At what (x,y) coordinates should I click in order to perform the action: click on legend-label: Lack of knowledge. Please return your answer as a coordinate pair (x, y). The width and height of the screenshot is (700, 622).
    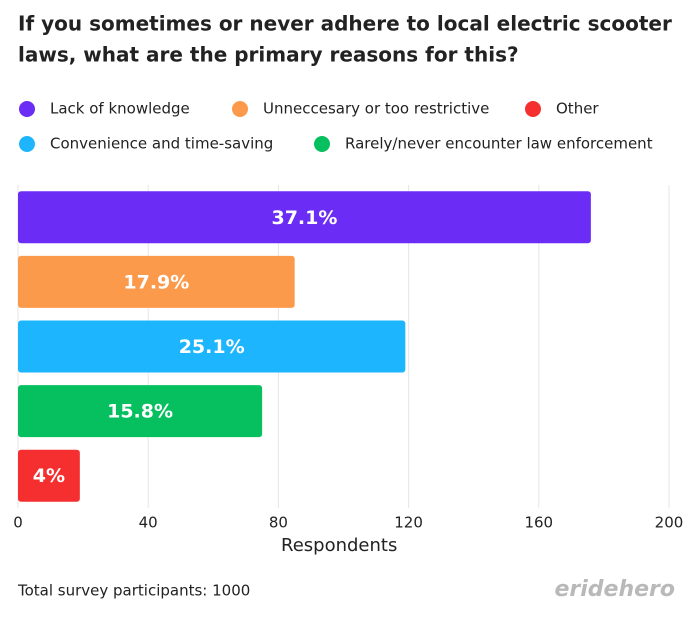
    Looking at the image, I should click on (120, 109).